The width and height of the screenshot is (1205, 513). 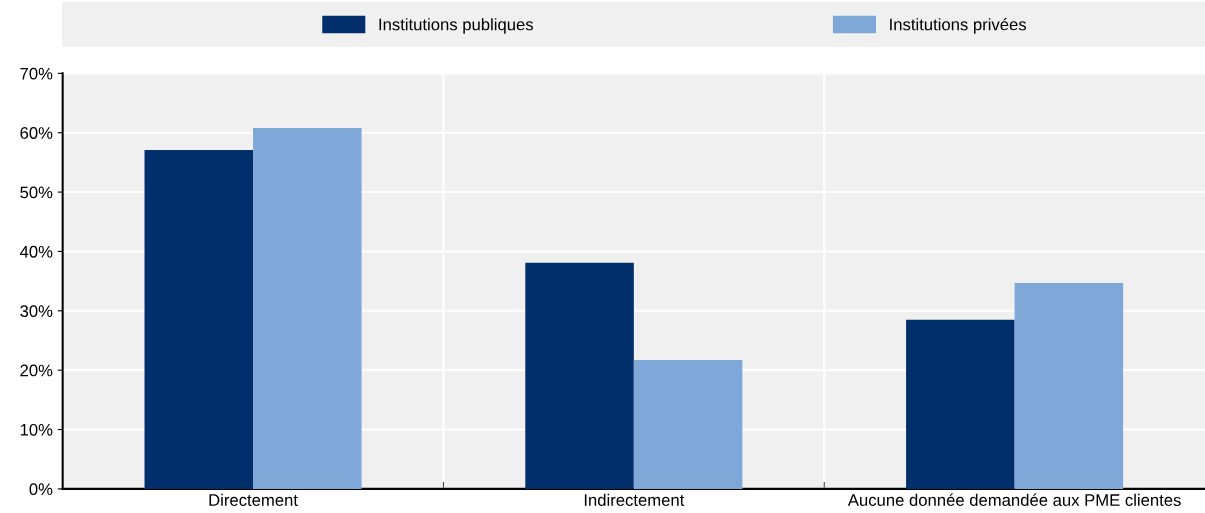 What do you see at coordinates (634, 499) in the screenshot?
I see `x-tick-label: Indirectement` at bounding box center [634, 499].